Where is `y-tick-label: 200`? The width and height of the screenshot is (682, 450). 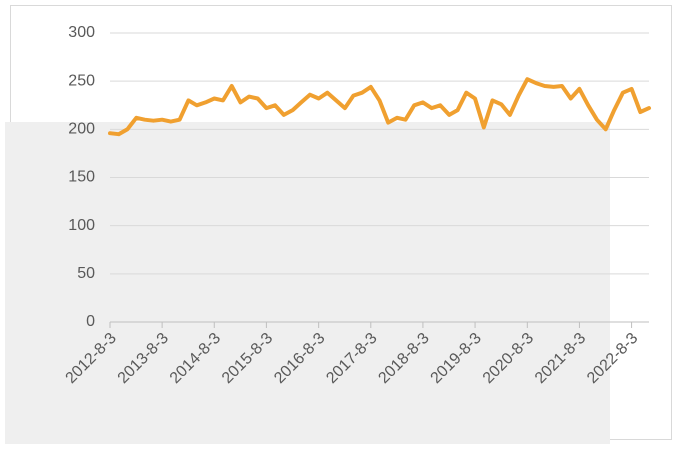 y-tick-label: 200 is located at coordinates (81, 129).